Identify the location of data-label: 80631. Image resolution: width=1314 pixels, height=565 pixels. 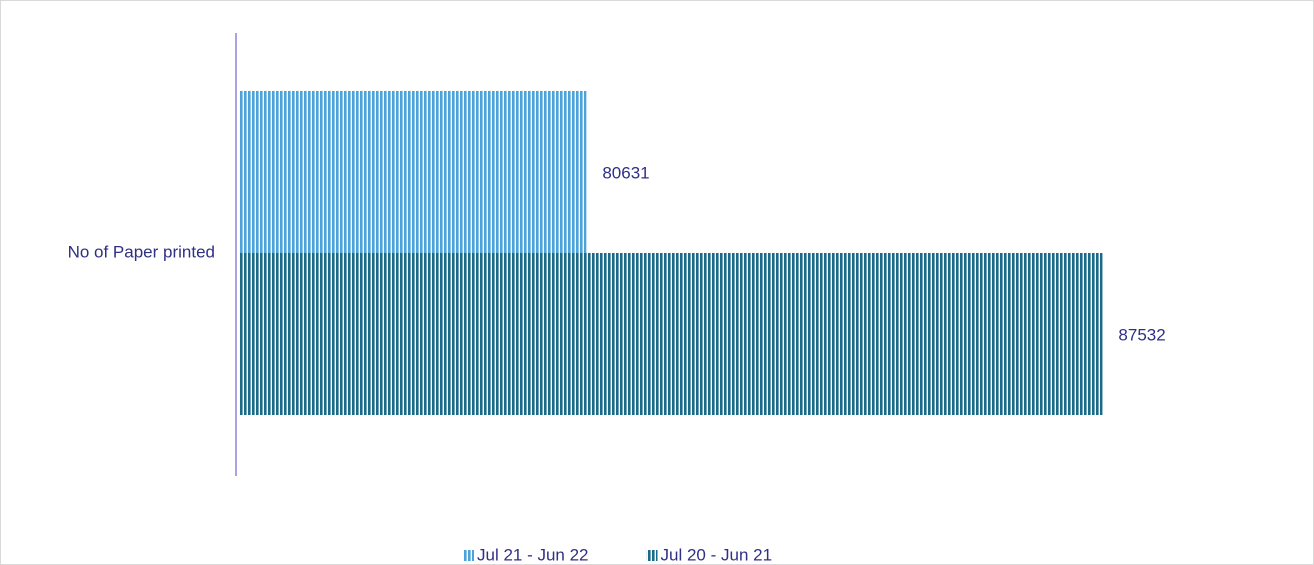
(625, 172).